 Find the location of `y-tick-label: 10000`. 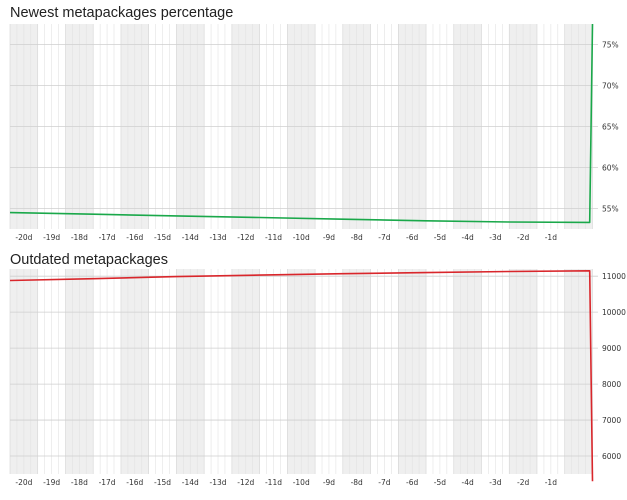

y-tick-label: 10000 is located at coordinates (614, 312).